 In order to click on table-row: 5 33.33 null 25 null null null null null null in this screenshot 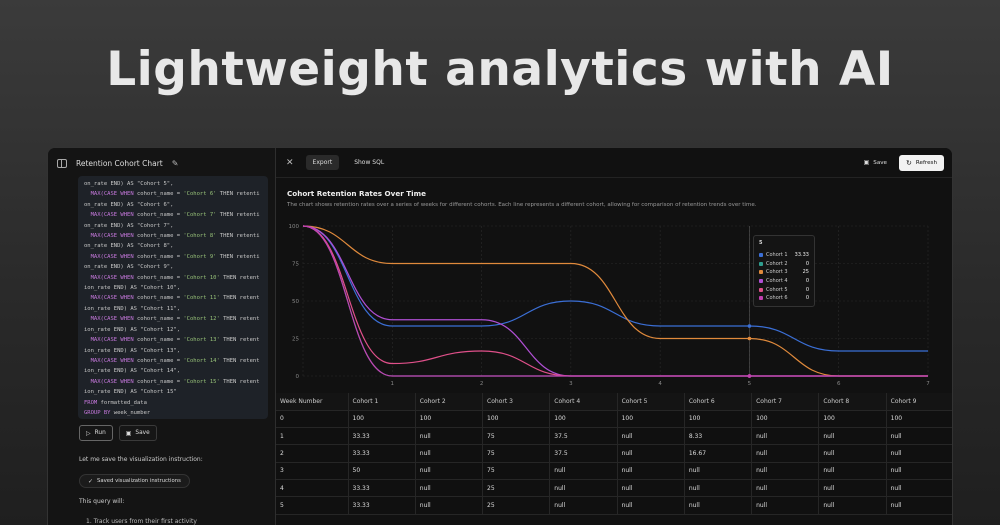, I will do `click(614, 505)`.